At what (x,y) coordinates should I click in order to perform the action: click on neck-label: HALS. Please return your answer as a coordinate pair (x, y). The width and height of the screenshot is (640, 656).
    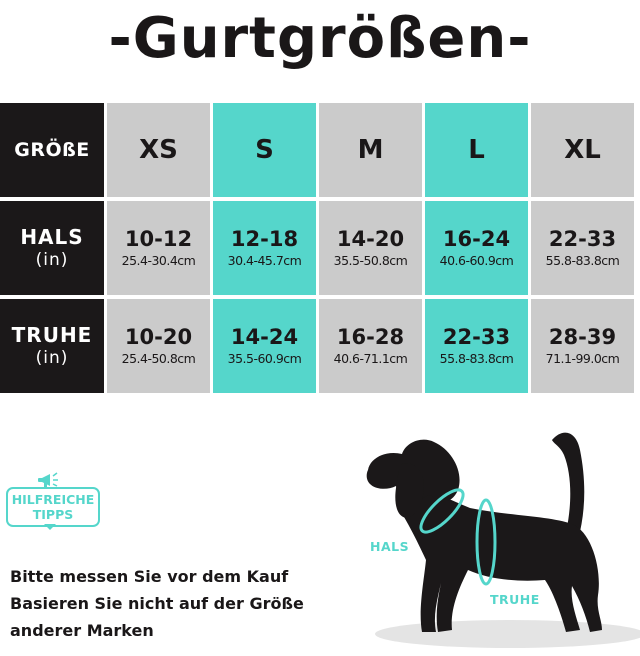
    Looking at the image, I should click on (390, 546).